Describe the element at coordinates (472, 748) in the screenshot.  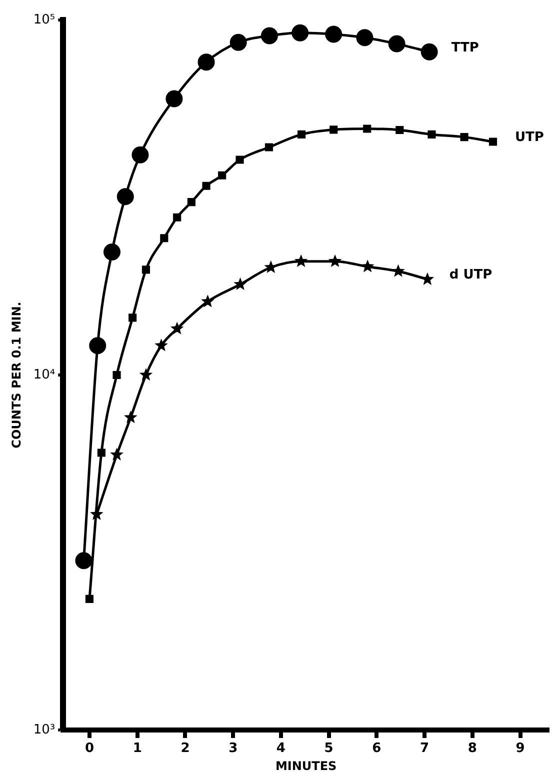
I see `x-tick-label: 8` at that location.